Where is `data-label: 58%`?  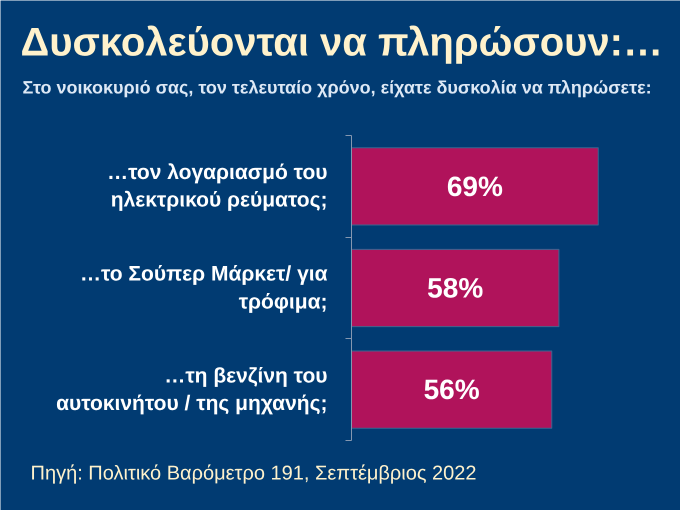 data-label: 58% is located at coordinates (455, 288).